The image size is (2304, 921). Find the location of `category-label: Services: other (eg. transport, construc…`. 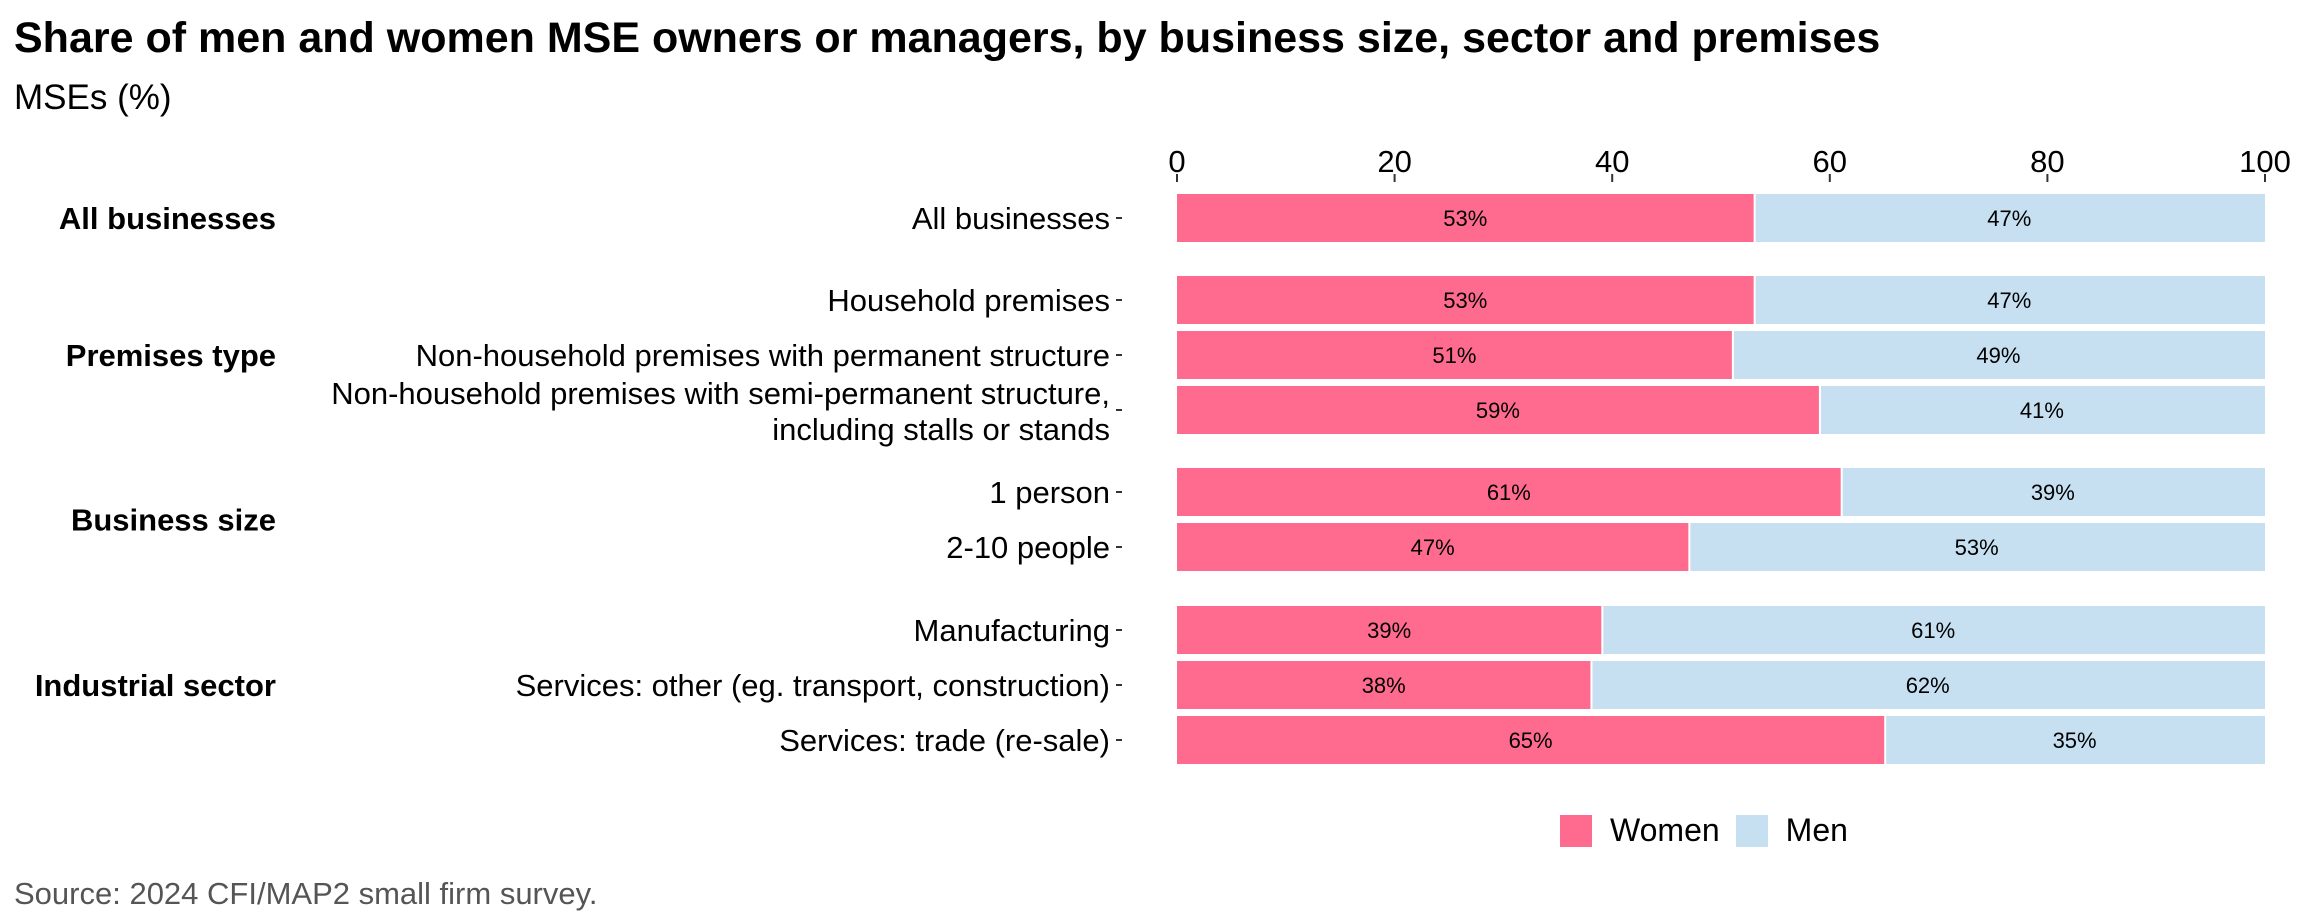

category-label: Services: other (eg. transport, construc… is located at coordinates (813, 685).